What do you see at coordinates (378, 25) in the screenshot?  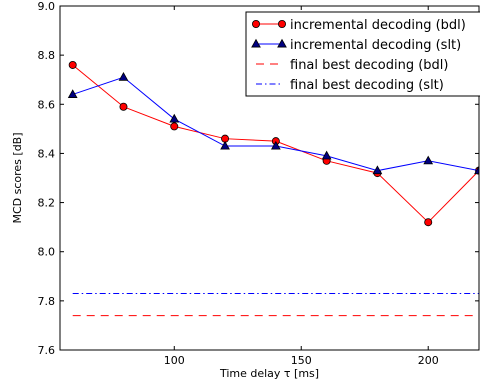 I see `legend-label-1: incremental decoding (bdl)` at bounding box center [378, 25].